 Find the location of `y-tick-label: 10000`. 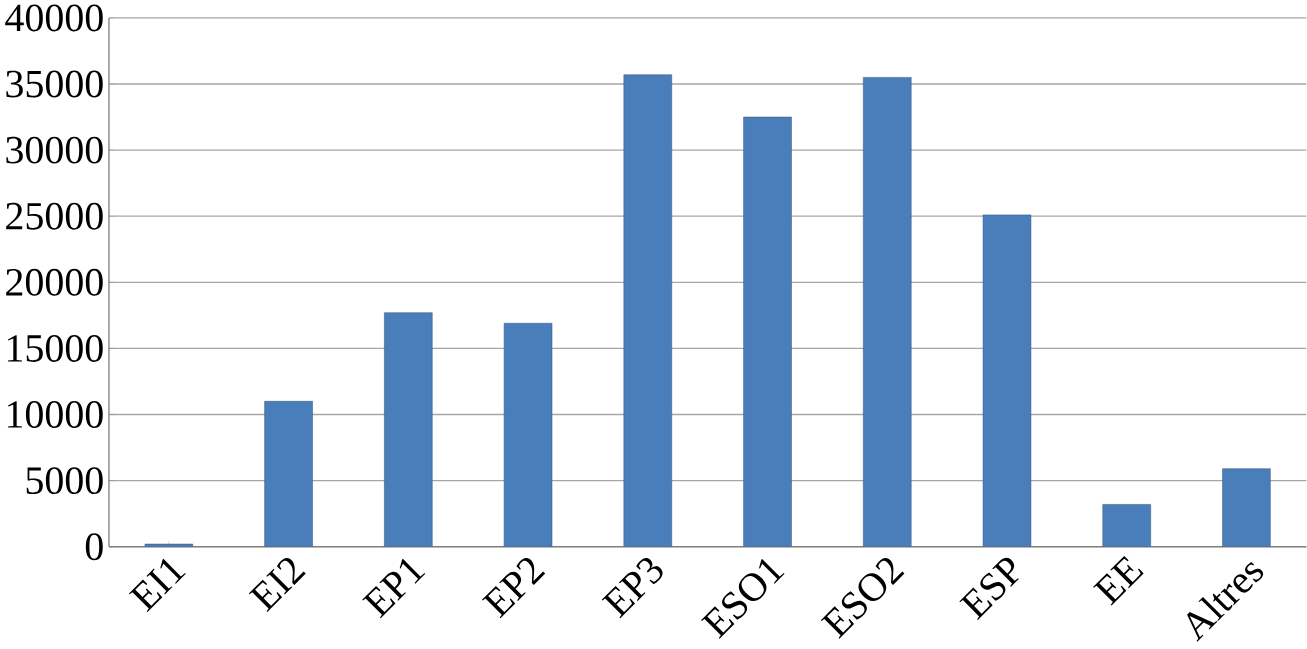

y-tick-label: 10000 is located at coordinates (55, 415).